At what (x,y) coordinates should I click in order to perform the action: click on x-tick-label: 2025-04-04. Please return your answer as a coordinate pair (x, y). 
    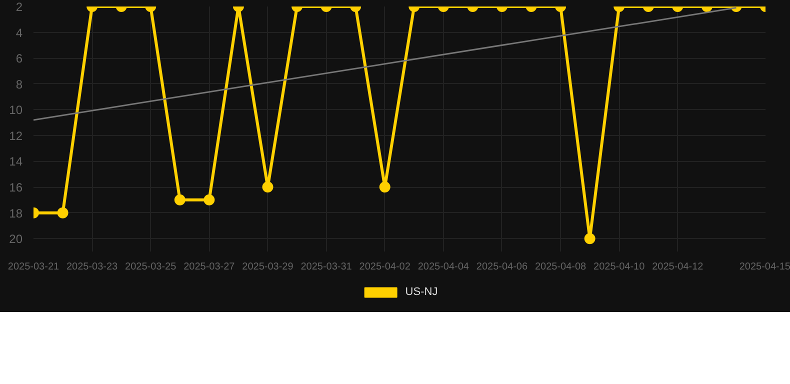
    Looking at the image, I should click on (444, 267).